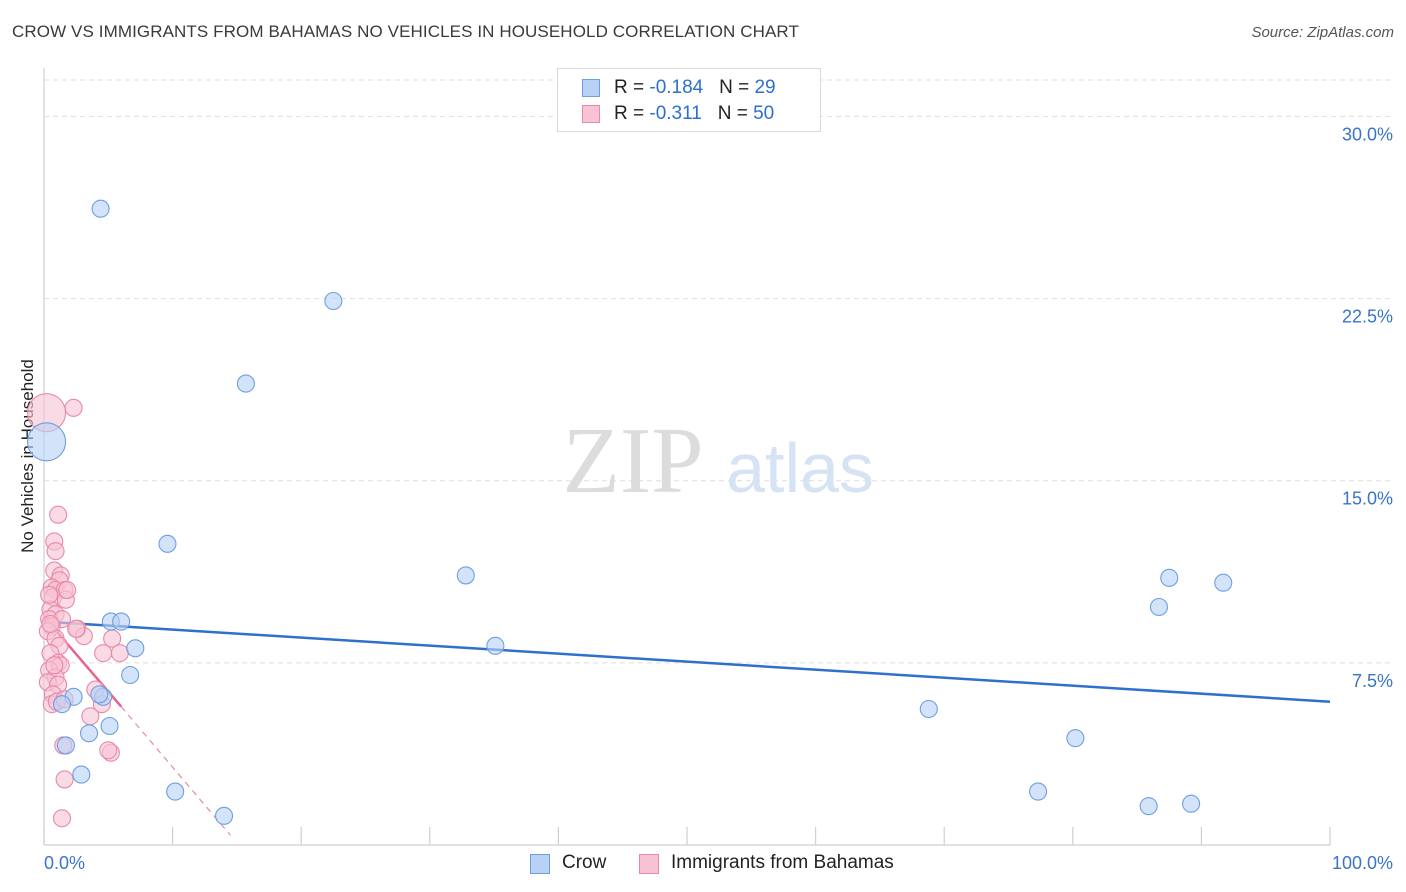 The image size is (1406, 892). Describe the element at coordinates (765, 87) in the screenshot. I see `legend-n-value: 29` at that location.